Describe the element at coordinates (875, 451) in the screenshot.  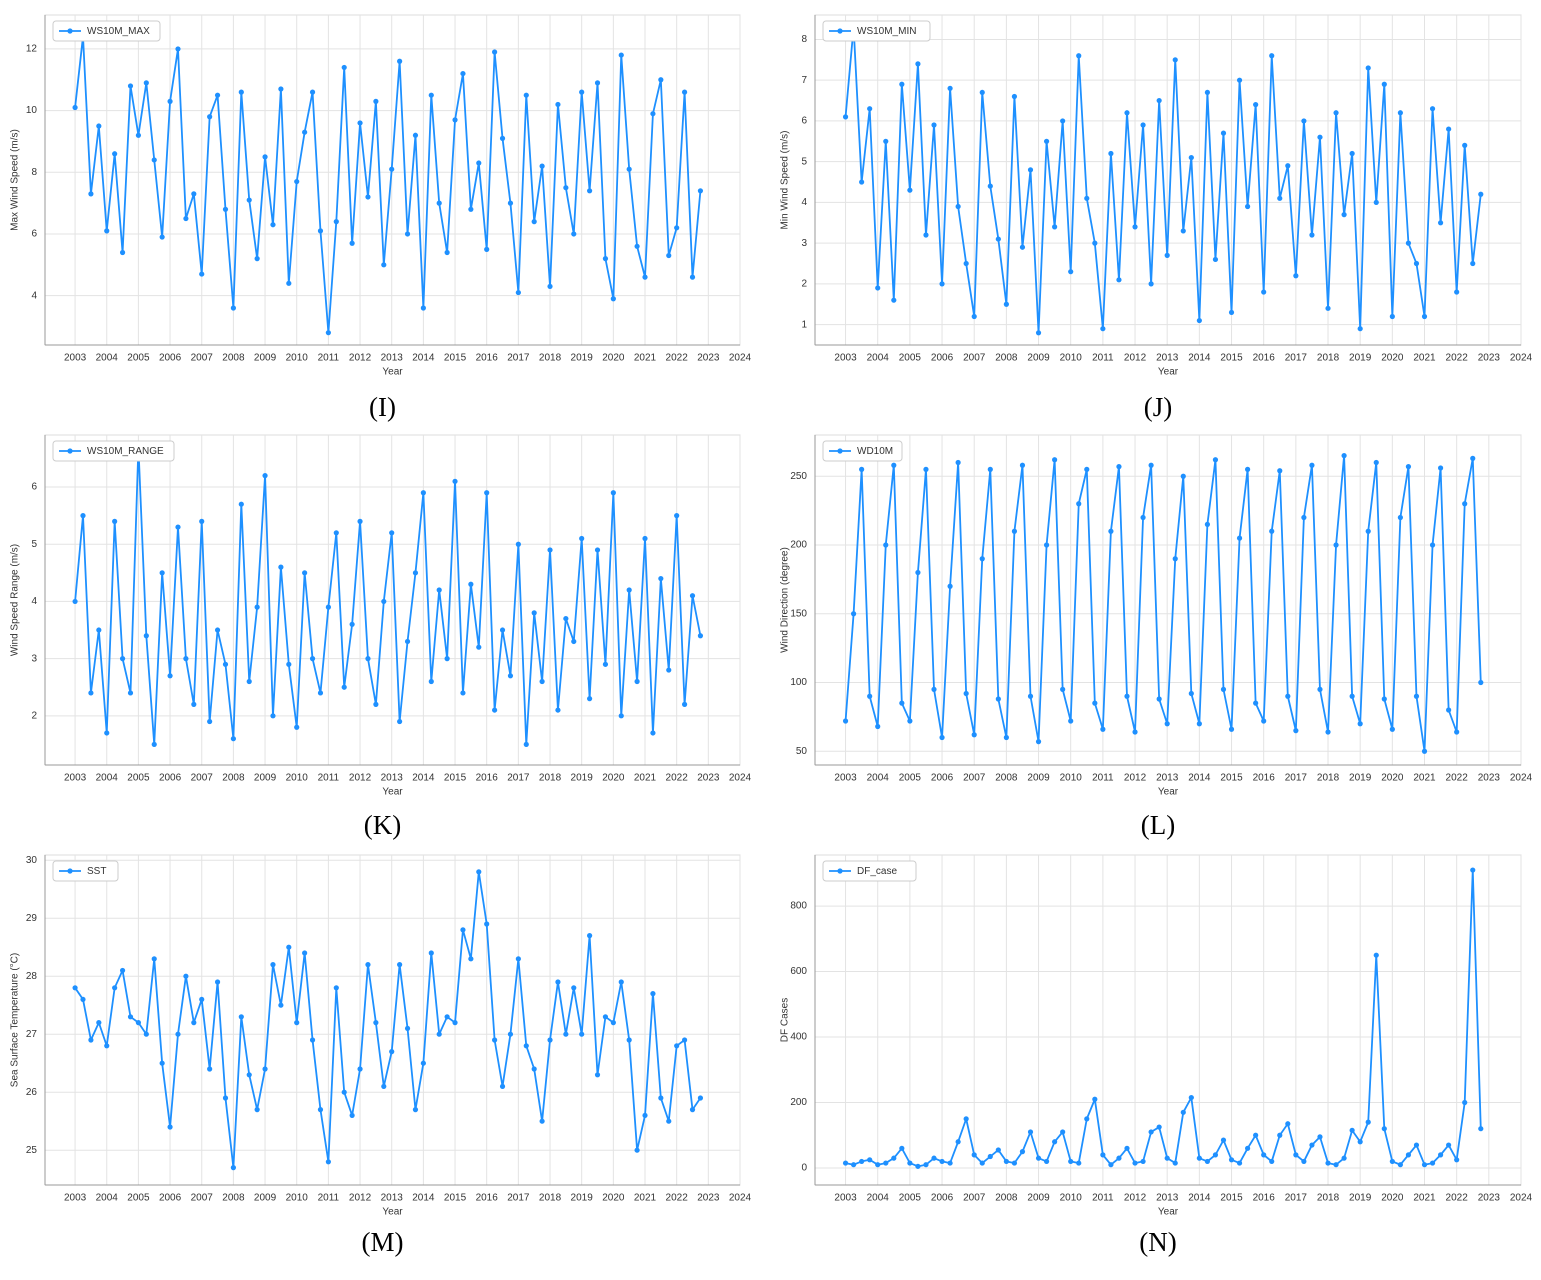
I see `legend-label: WD10M` at that location.